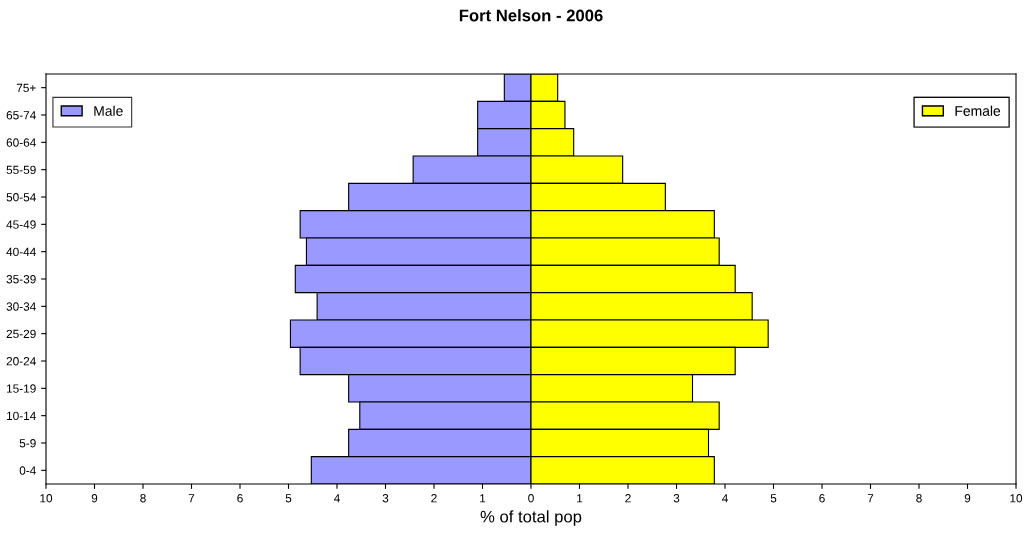 The image size is (1031, 542). Describe the element at coordinates (21, 142) in the screenshot. I see `y-tick-label: 60-64` at that location.